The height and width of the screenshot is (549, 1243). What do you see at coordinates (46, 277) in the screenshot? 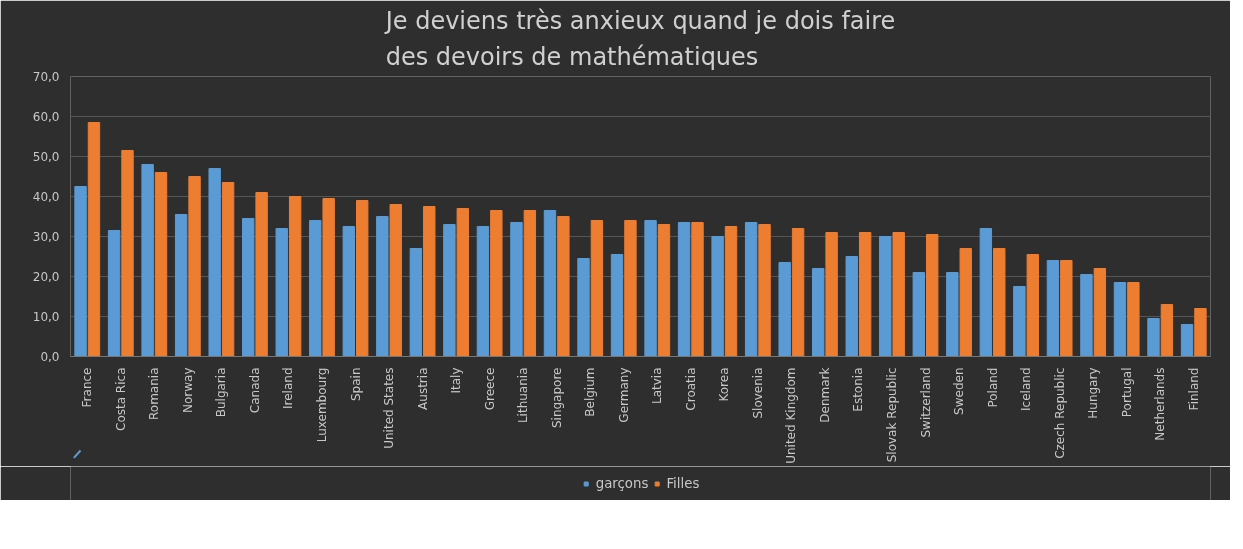
I see `y-tick-label: 20,0` at bounding box center [46, 277].